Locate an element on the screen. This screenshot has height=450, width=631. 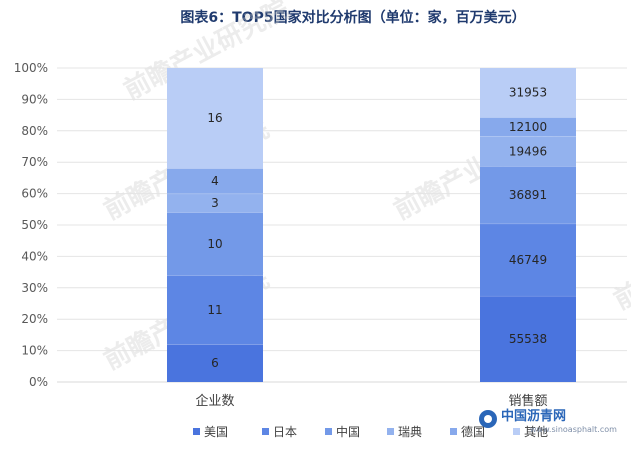
watermark-text: 前瞻产业研究院 is located at coordinates (620, 259).